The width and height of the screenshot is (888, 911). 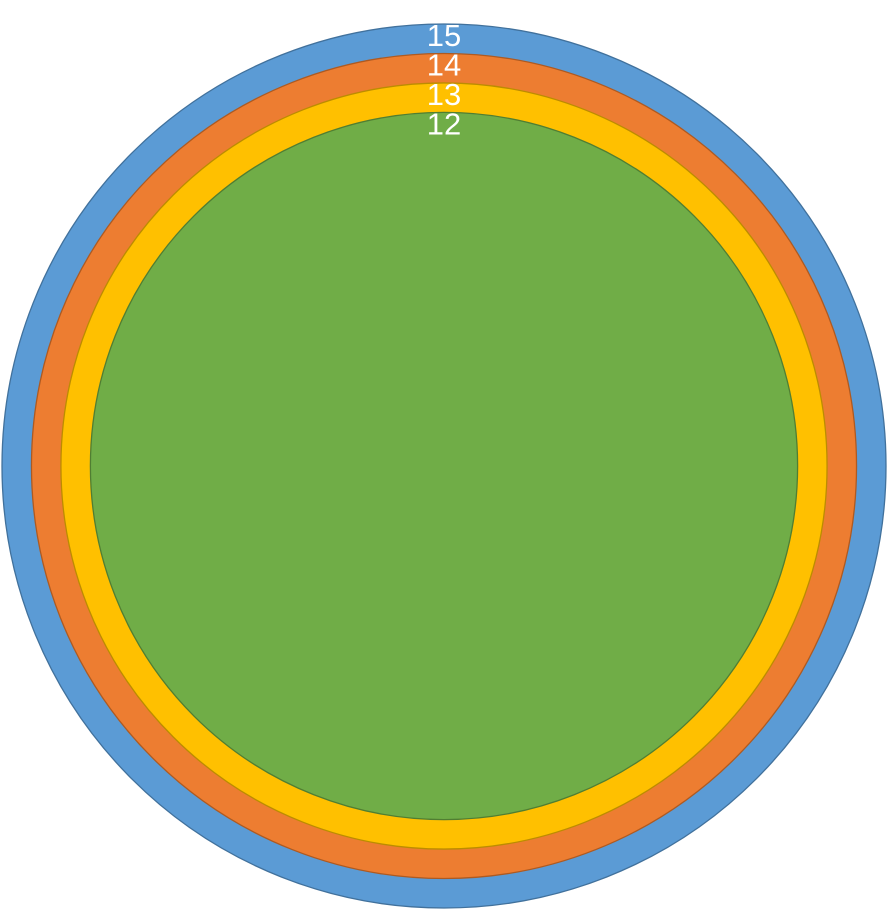 What do you see at coordinates (444, 94) in the screenshot?
I see `data-label: 13` at bounding box center [444, 94].